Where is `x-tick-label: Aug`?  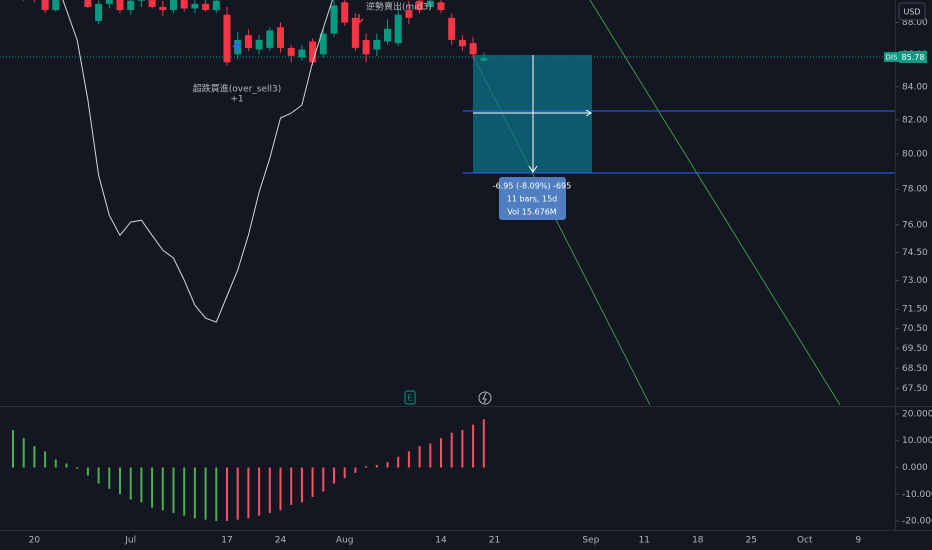 x-tick-label: Aug is located at coordinates (345, 541).